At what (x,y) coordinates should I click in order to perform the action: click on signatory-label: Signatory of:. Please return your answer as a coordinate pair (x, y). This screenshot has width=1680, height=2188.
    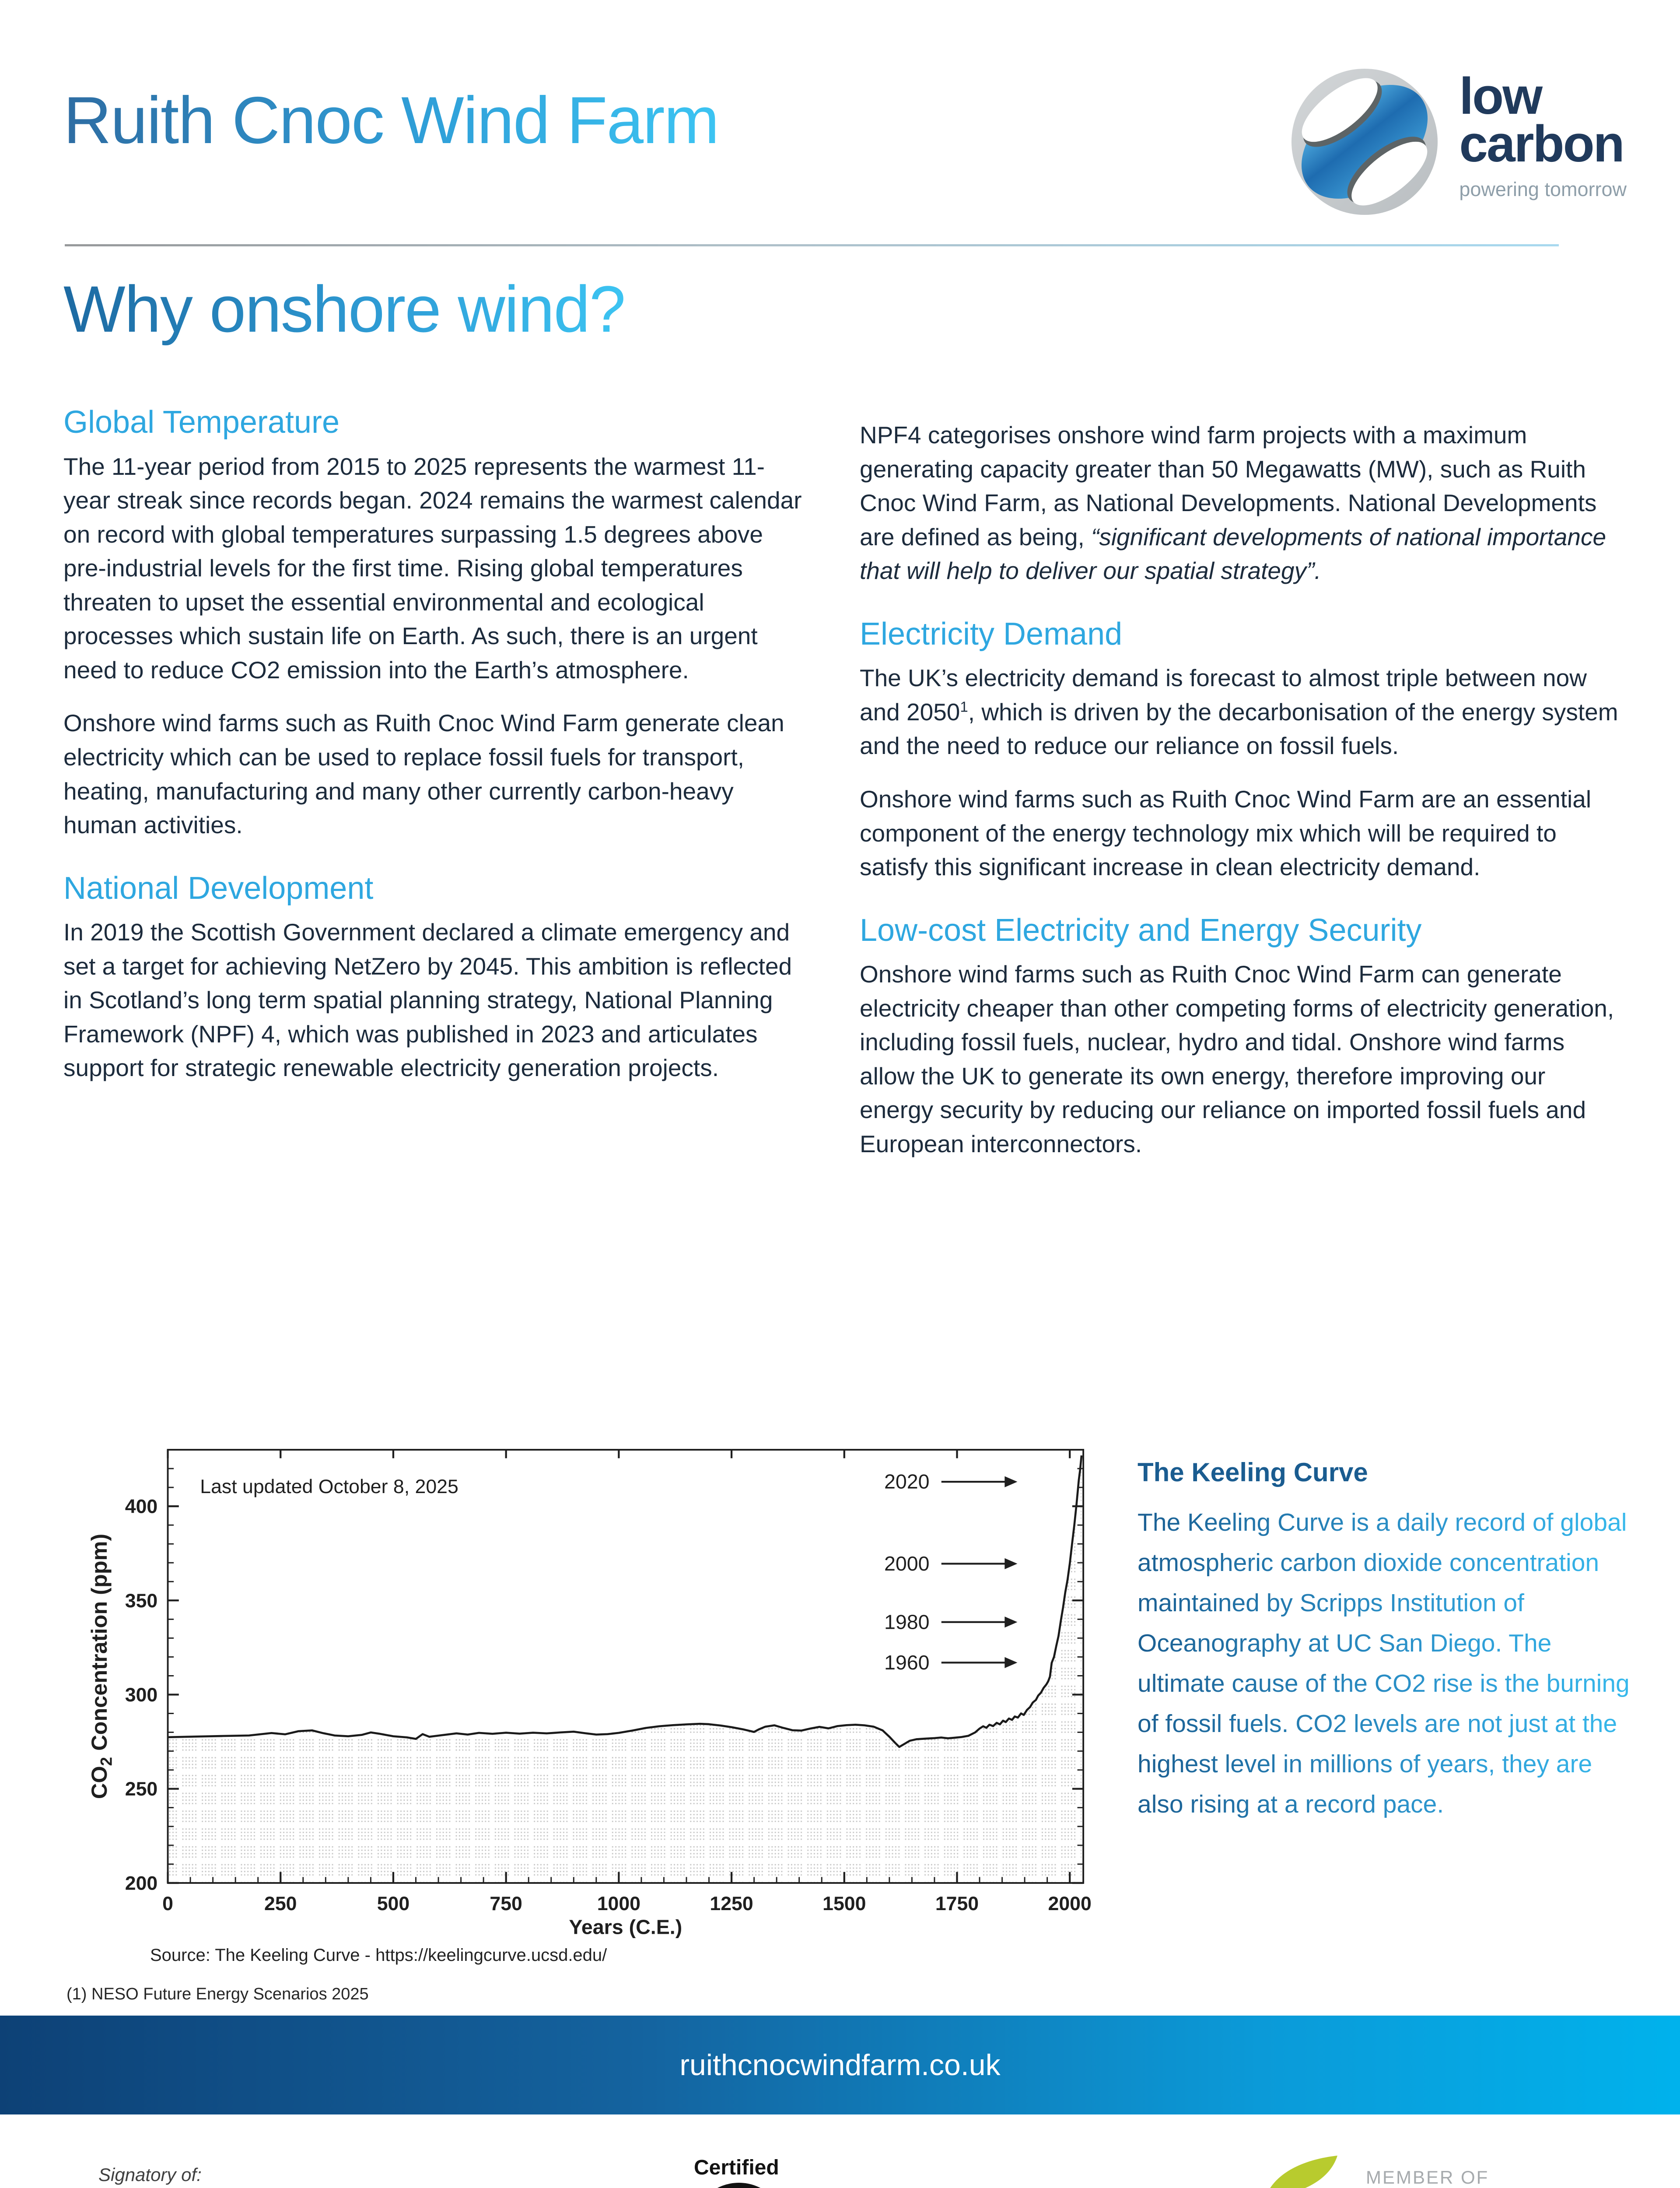
    Looking at the image, I should click on (150, 2174).